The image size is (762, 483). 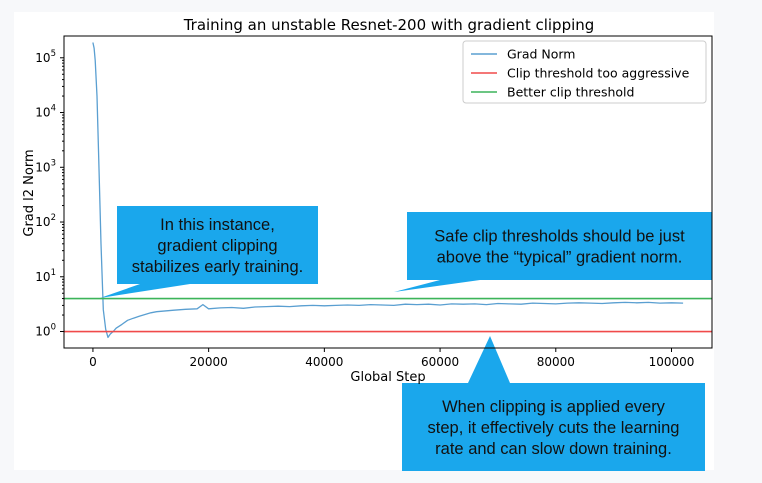 What do you see at coordinates (559, 237) in the screenshot?
I see `callout-text: Safe clip thresholds should be just` at bounding box center [559, 237].